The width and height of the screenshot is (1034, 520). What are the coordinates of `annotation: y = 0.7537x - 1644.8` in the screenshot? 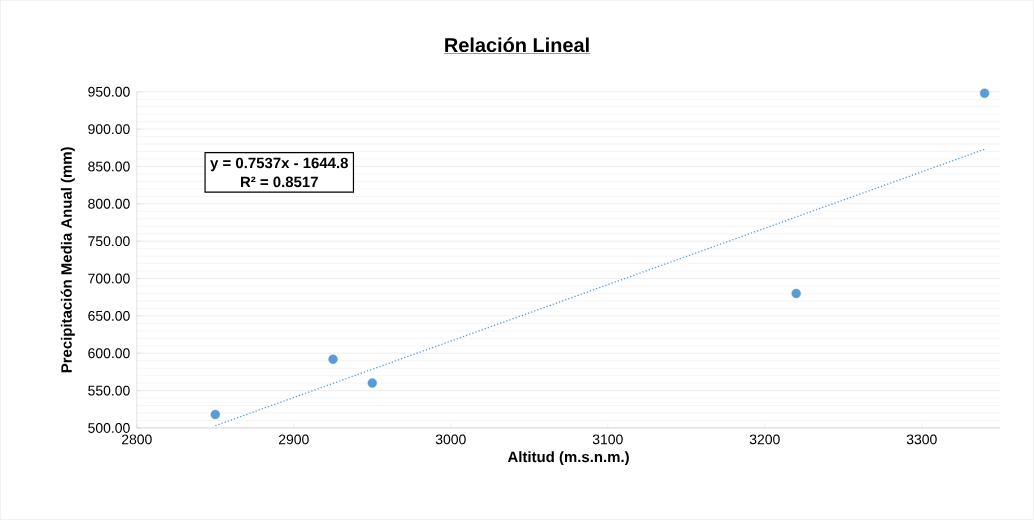 It's located at (279, 164).